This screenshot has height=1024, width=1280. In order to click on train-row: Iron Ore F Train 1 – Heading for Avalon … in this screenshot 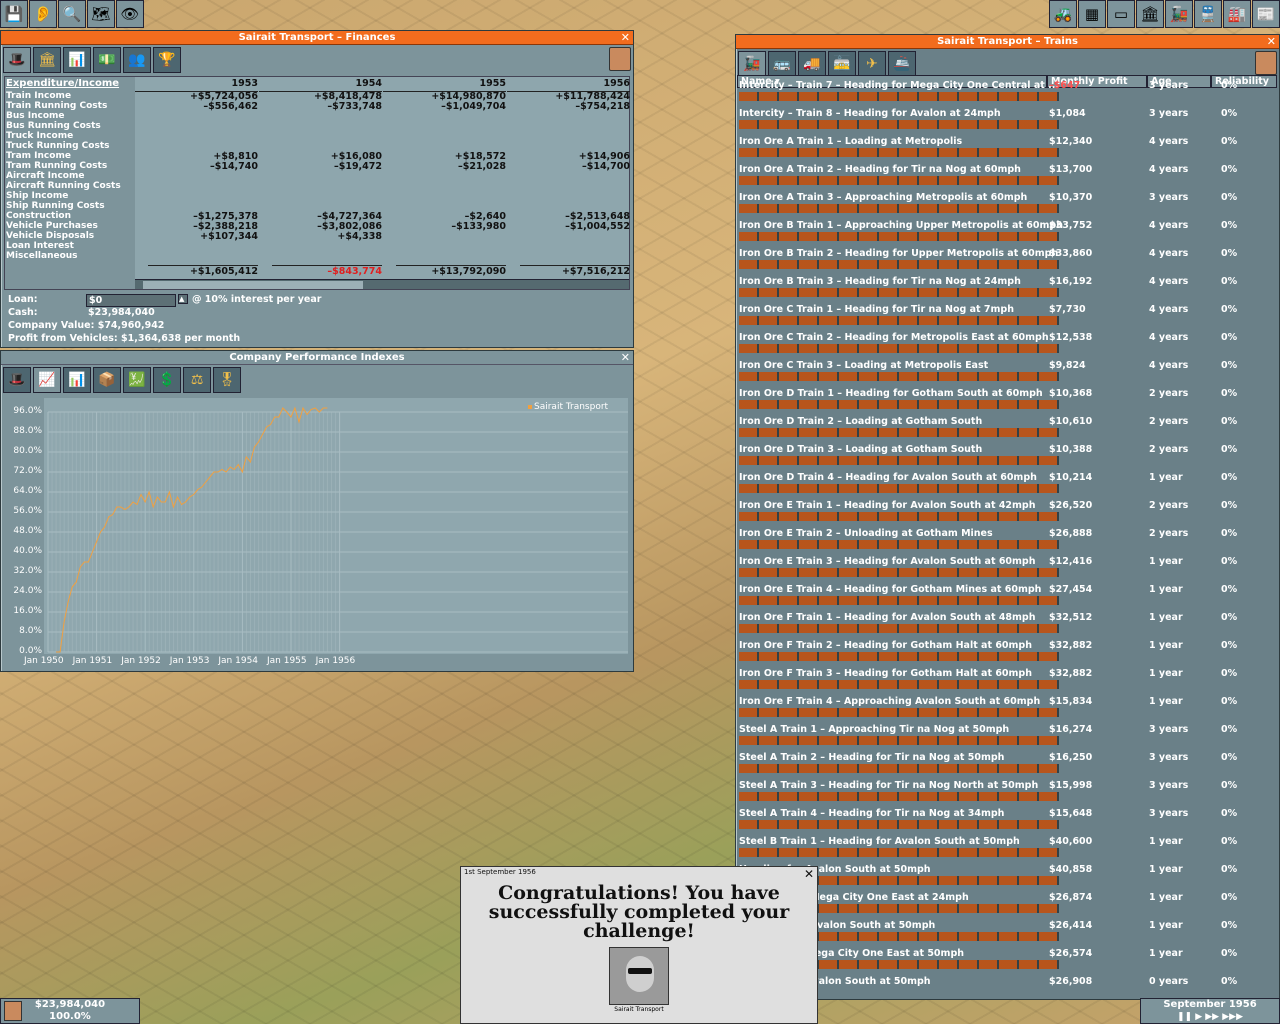, I will do `click(1007, 622)`.